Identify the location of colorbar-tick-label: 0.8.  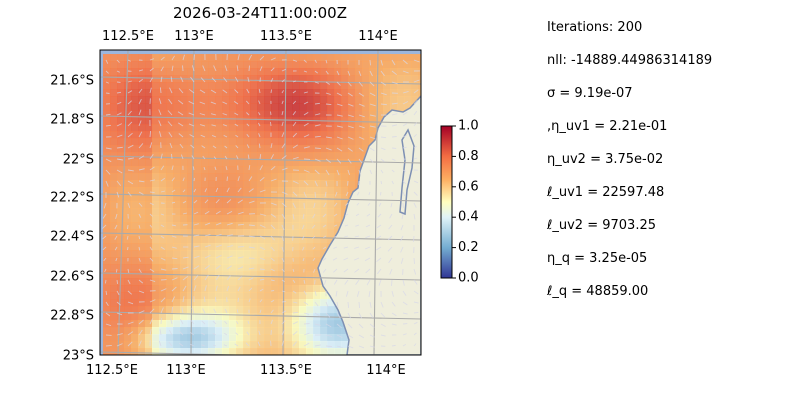
(468, 156).